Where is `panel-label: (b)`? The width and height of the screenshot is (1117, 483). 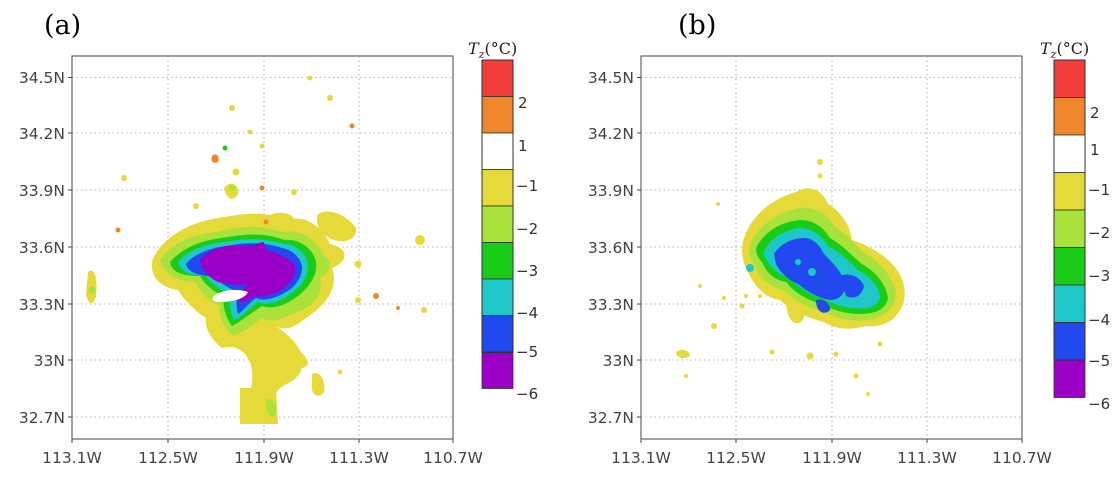
panel-label: (b) is located at coordinates (697, 25).